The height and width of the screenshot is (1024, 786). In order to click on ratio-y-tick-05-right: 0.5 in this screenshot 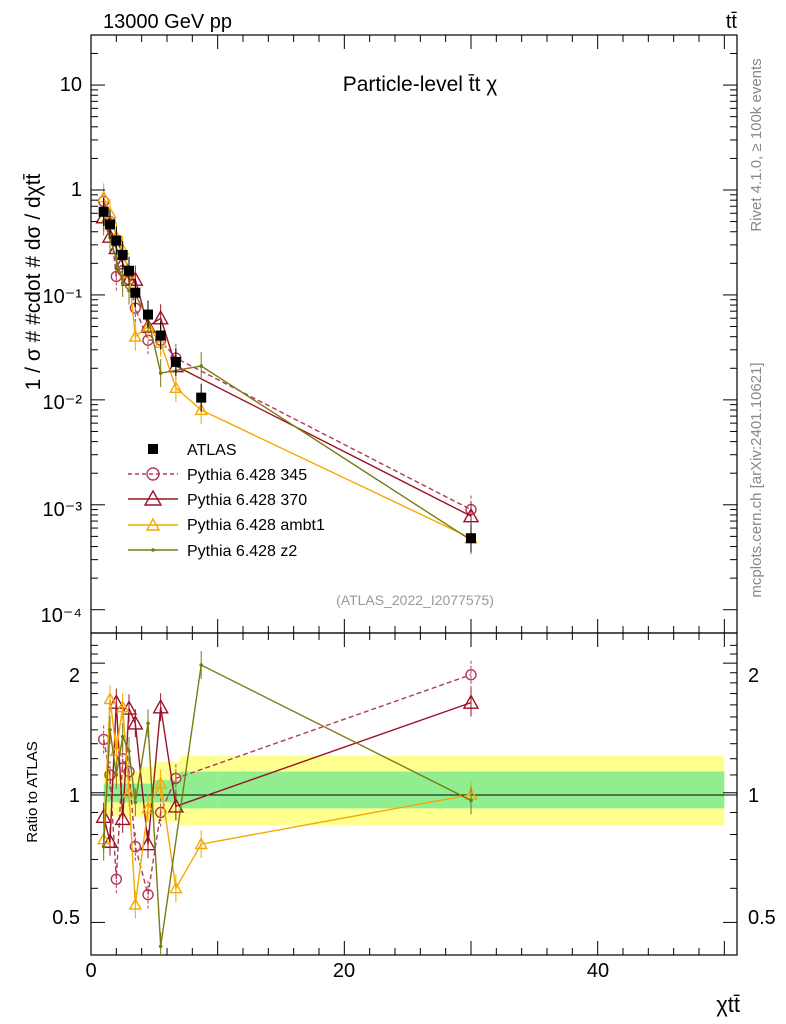, I will do `click(762, 918)`.